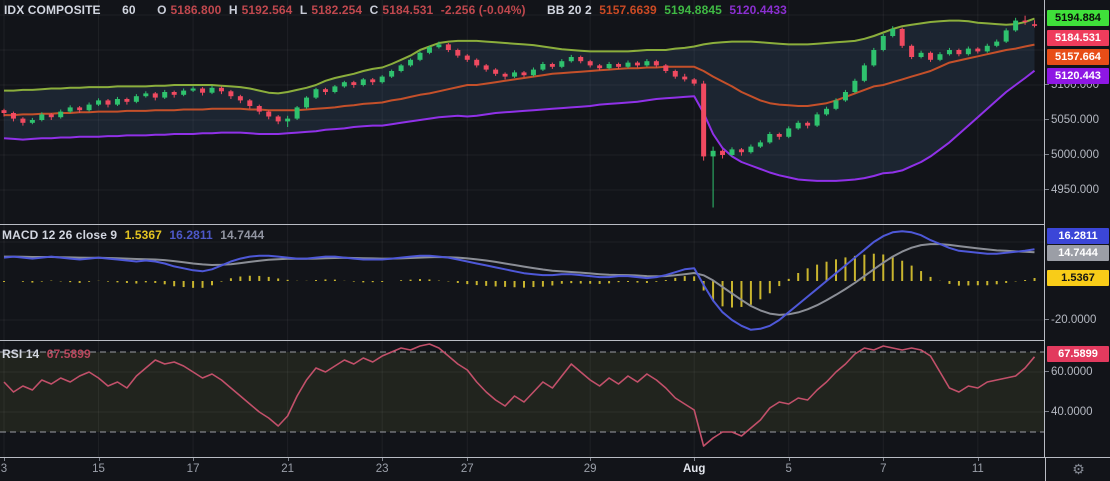 This screenshot has height=481, width=1110. What do you see at coordinates (1077, 155) in the screenshot?
I see `price-scale-label: 5000.000` at bounding box center [1077, 155].